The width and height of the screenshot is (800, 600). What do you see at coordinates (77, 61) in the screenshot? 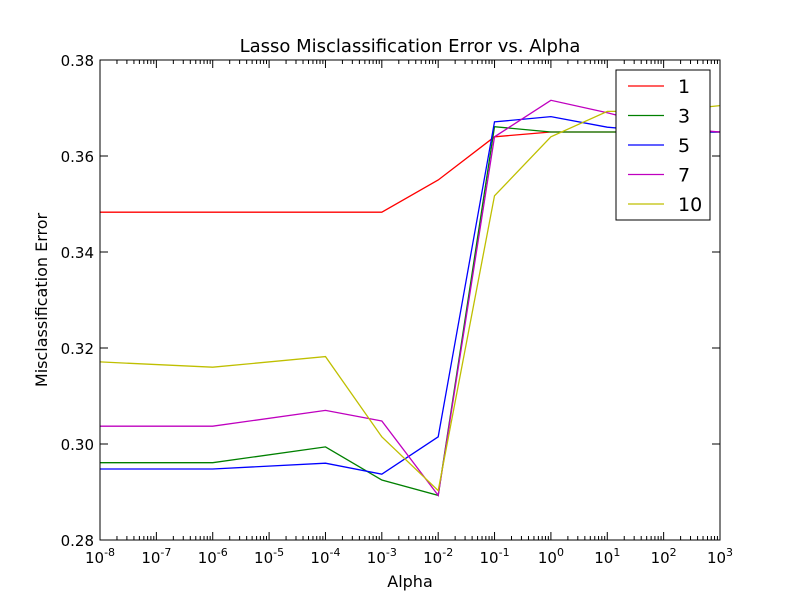
I see `y-tick-label: 0.38` at bounding box center [77, 61].